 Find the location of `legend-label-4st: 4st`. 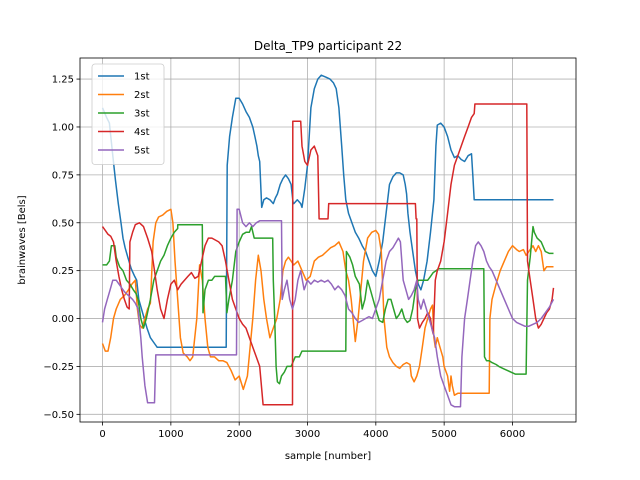

legend-label-4st: 4st is located at coordinates (142, 132).